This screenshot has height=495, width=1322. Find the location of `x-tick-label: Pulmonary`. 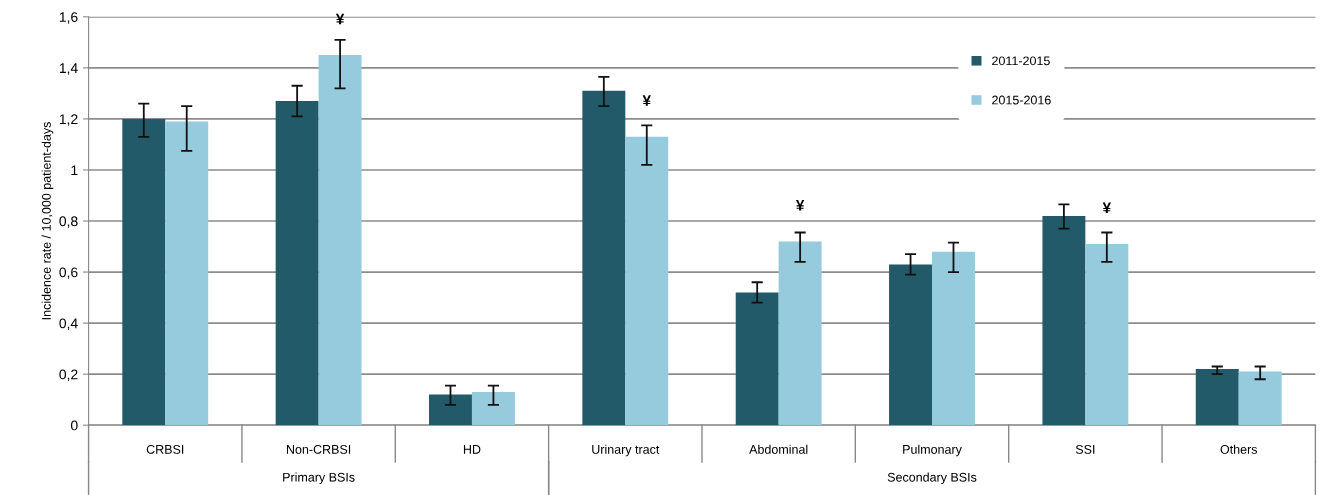

x-tick-label: Pulmonary is located at coordinates (932, 450).